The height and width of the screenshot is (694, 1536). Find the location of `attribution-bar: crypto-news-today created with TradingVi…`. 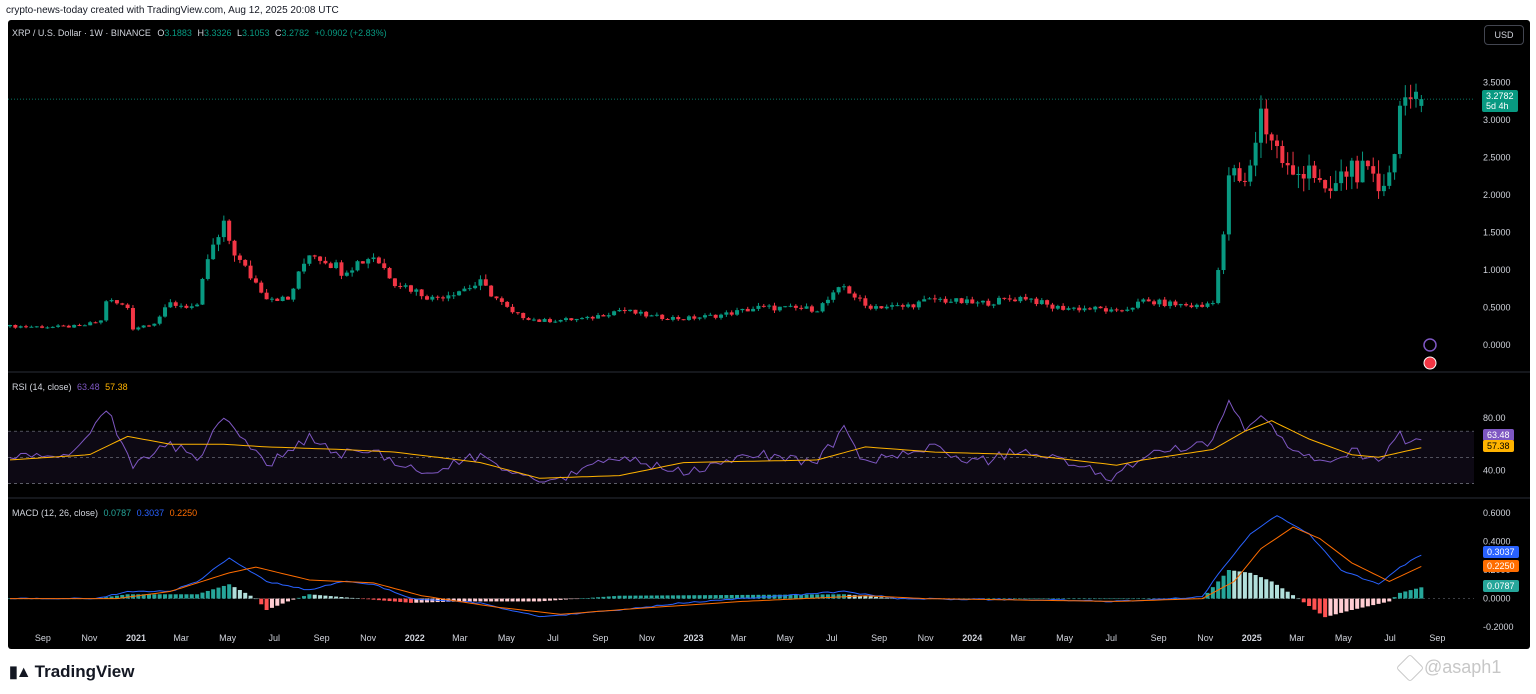

attribution-bar: crypto-news-today created with TradingVi… is located at coordinates (768, 10).